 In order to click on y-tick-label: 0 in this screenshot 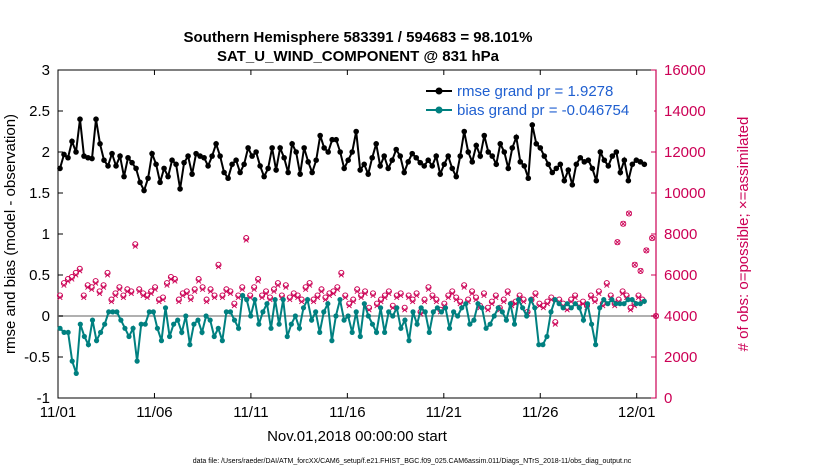, I will do `click(46, 316)`.